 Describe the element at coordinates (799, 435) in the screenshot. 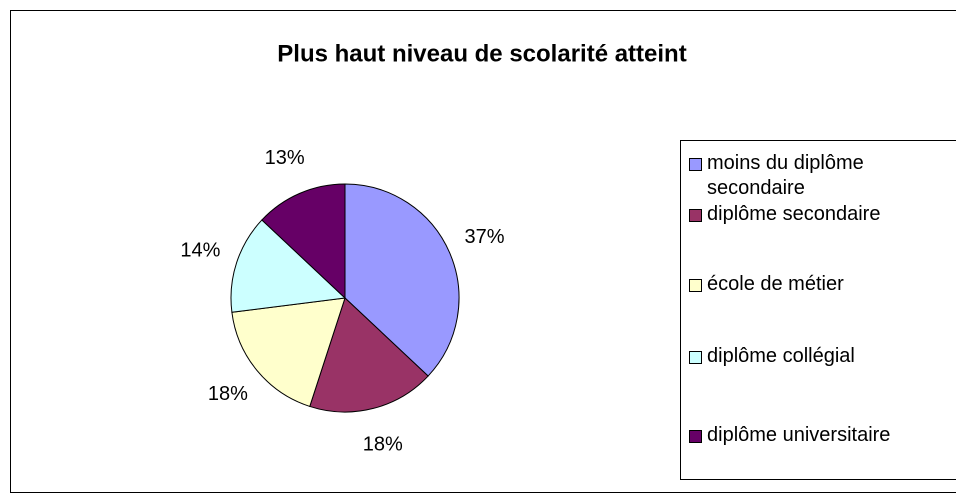

I see `legend-label: diplôme universitaire` at that location.